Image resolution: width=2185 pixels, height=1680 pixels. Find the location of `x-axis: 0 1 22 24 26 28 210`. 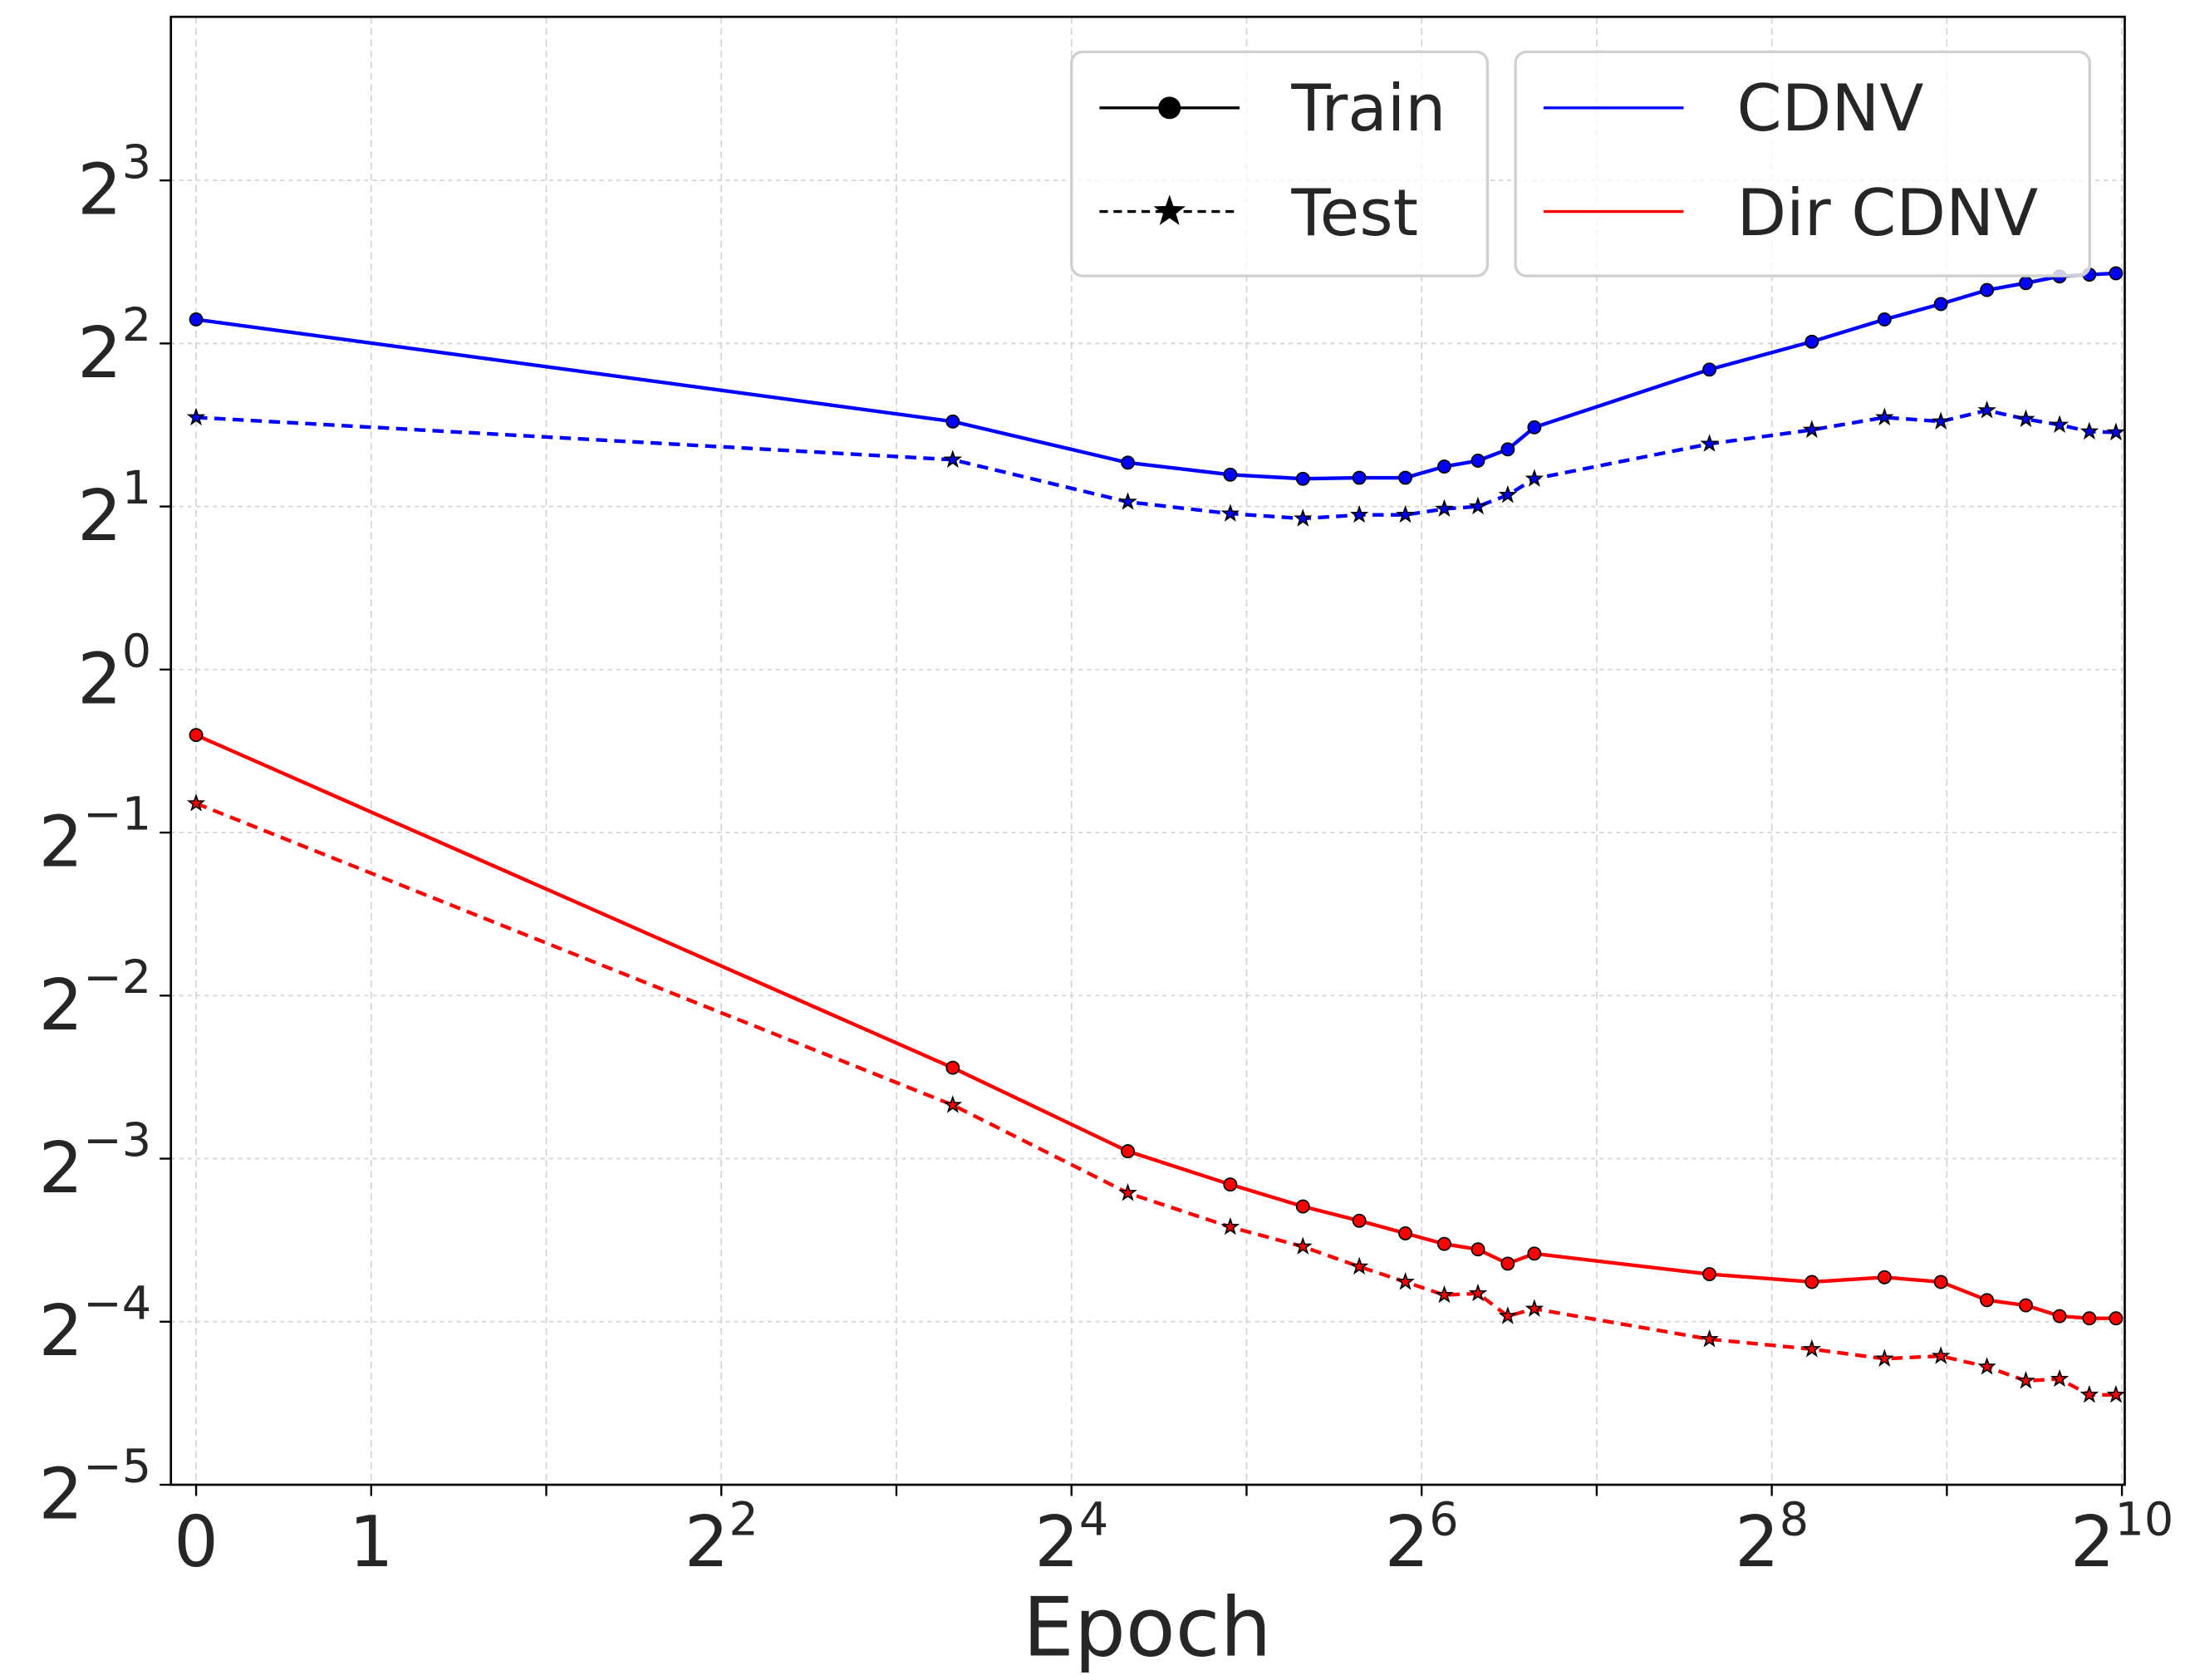

x-axis: 0 1 22 24 26 28 210 is located at coordinates (1173, 1533).